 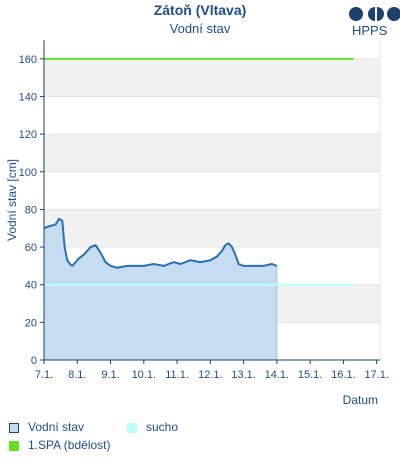 What do you see at coordinates (370, 30) in the screenshot?
I see `logo-text: HPPS` at bounding box center [370, 30].